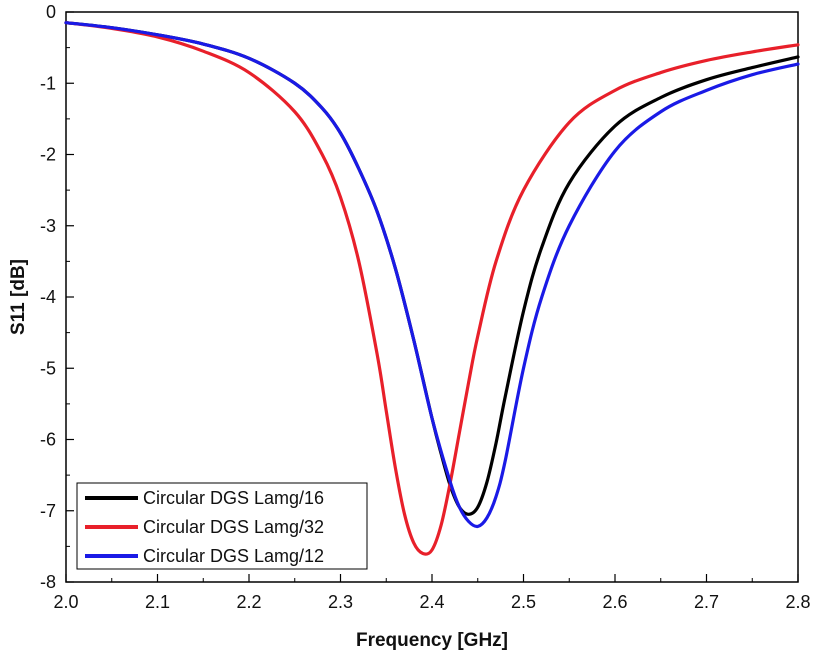  I want to click on y-tick-label--4: -4, so click(48, 297).